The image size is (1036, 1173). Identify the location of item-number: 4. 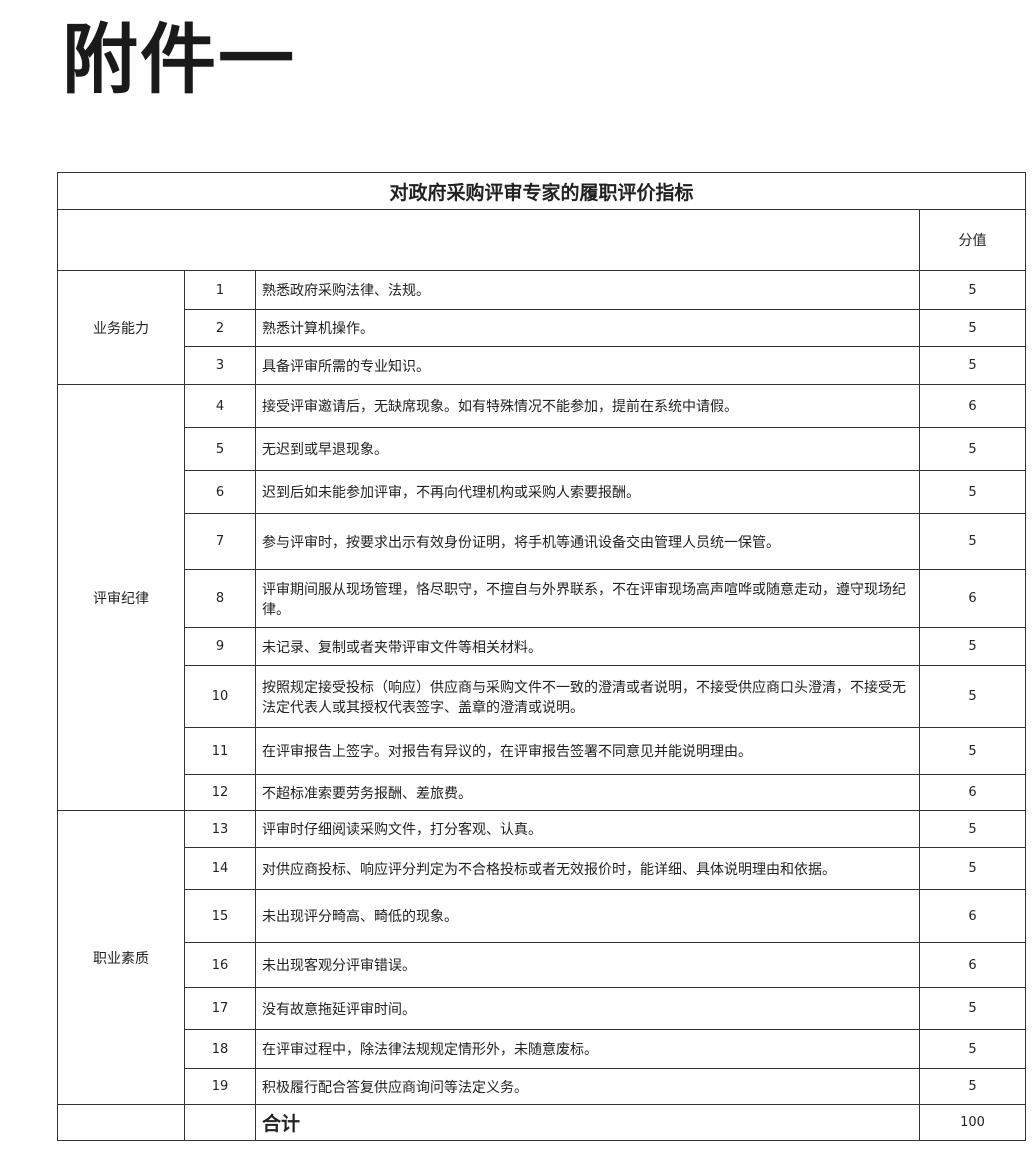
(220, 406).